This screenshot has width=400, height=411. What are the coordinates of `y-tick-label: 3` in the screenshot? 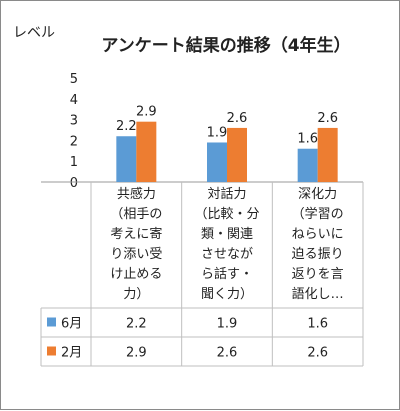 It's located at (74, 121).